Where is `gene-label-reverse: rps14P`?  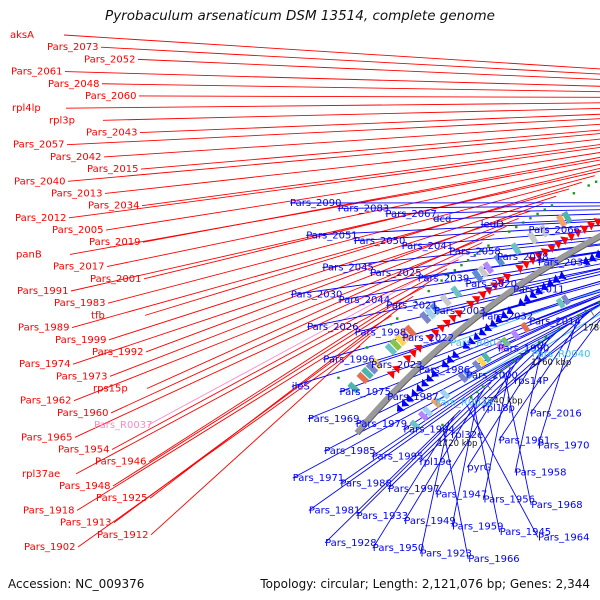
gene-label-reverse: rps14P is located at coordinates (531, 381).